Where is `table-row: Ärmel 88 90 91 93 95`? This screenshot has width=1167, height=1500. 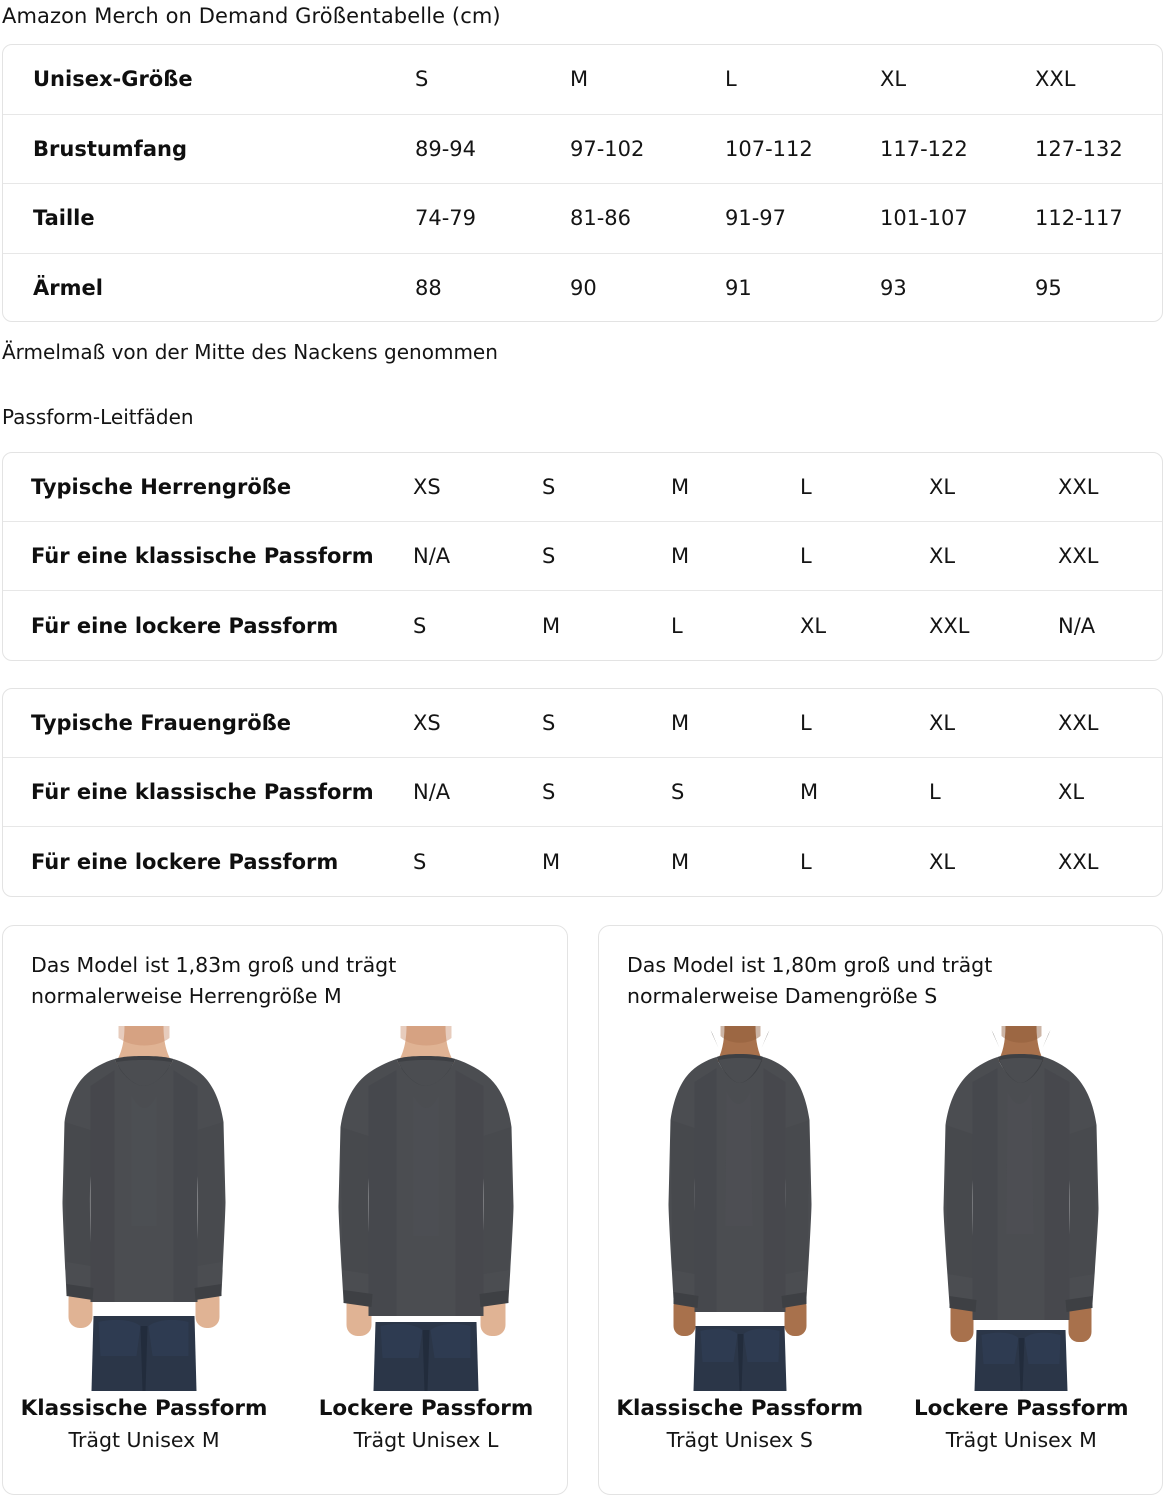
table-row: Ärmel 88 90 91 93 95 is located at coordinates (582, 288).